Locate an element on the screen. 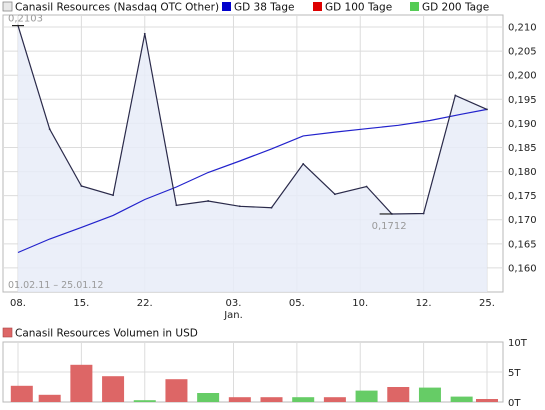 Image resolution: width=545 pixels, height=410 pixels. main-y-tick-label: 0,200 is located at coordinates (522, 76).